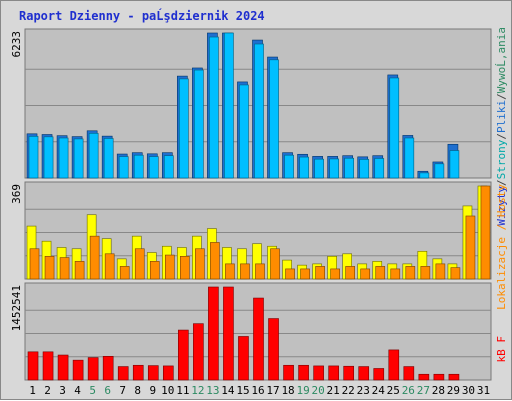 This screenshot has height=401, width=512. What do you see at coordinates (47, 390) in the screenshot?
I see `day-label-2: 2` at bounding box center [47, 390].